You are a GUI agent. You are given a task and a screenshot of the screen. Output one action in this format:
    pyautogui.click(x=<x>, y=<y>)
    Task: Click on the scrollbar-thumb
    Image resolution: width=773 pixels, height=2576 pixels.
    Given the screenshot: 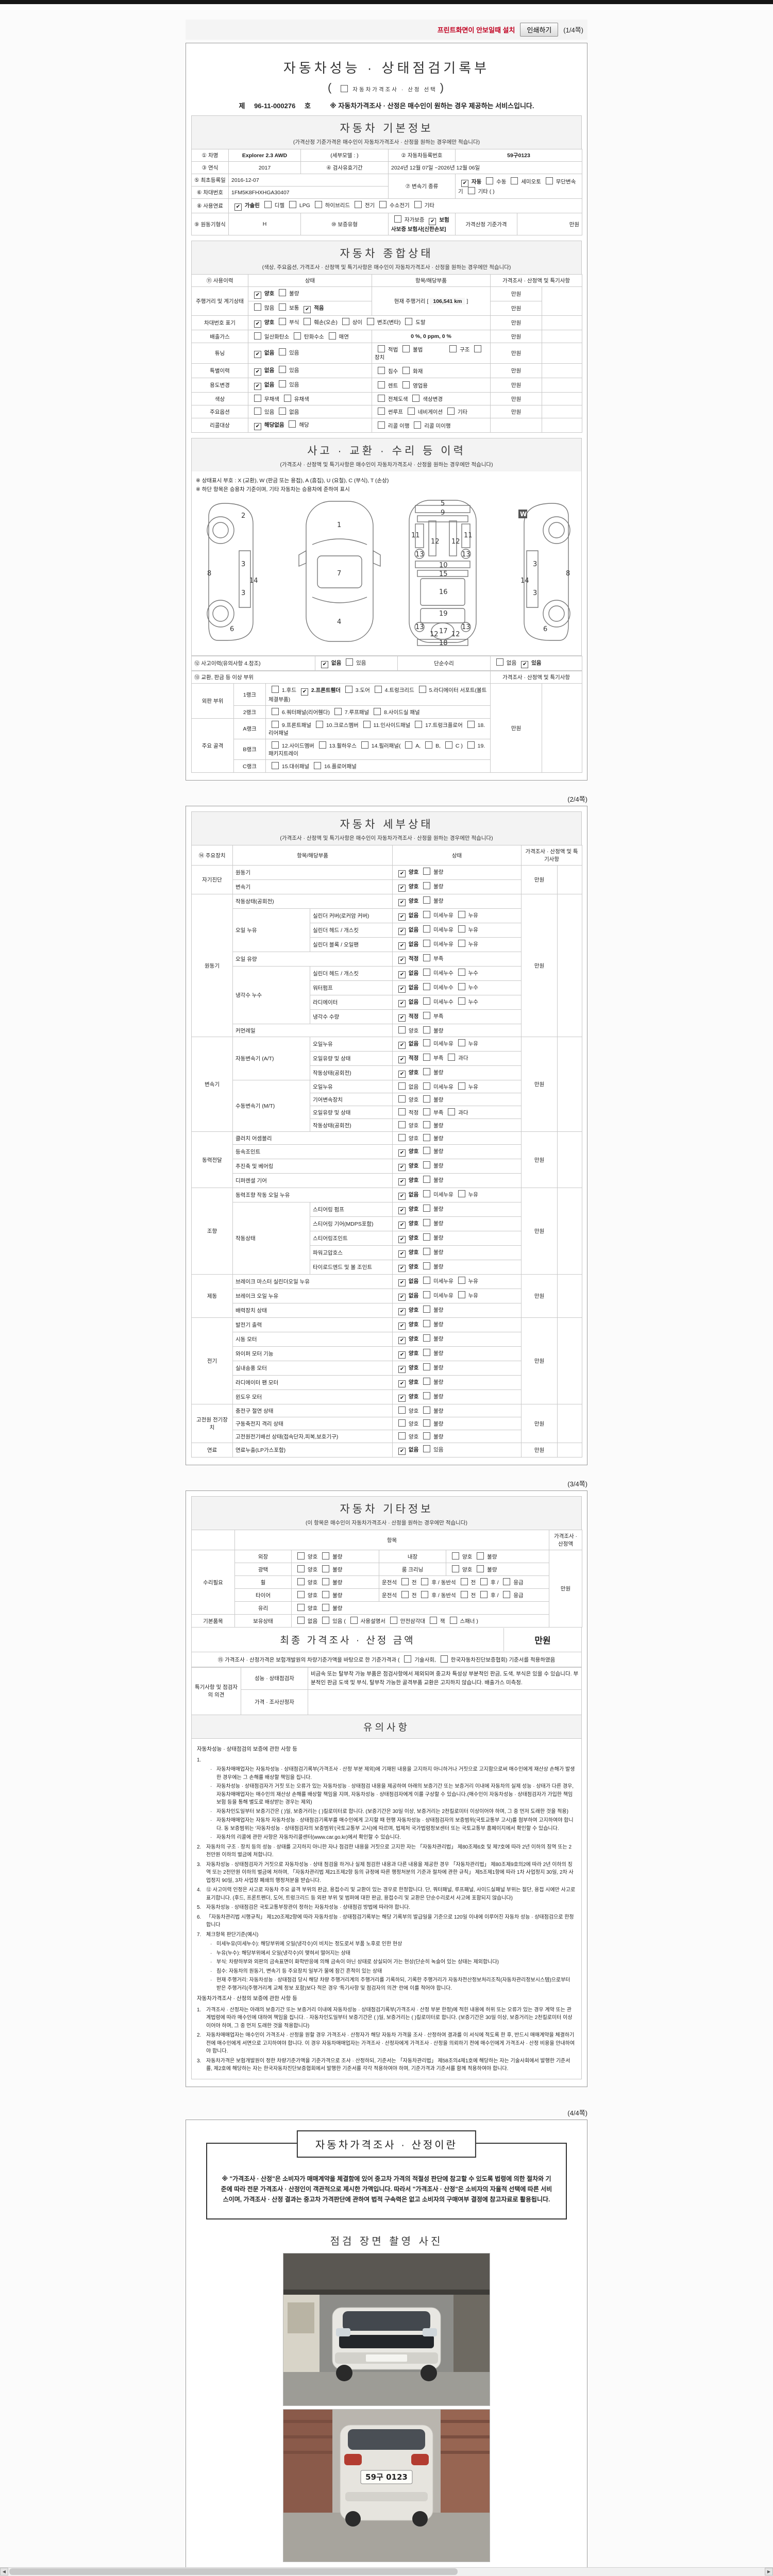 What is the action you would take?
    pyautogui.click(x=233, y=2571)
    